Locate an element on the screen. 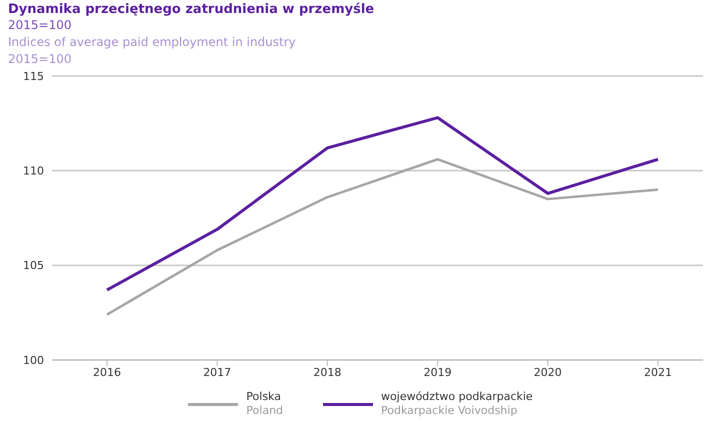  legend-label: województwo podkarpackie Podkarpackie Voivodship is located at coordinates (457, 404).